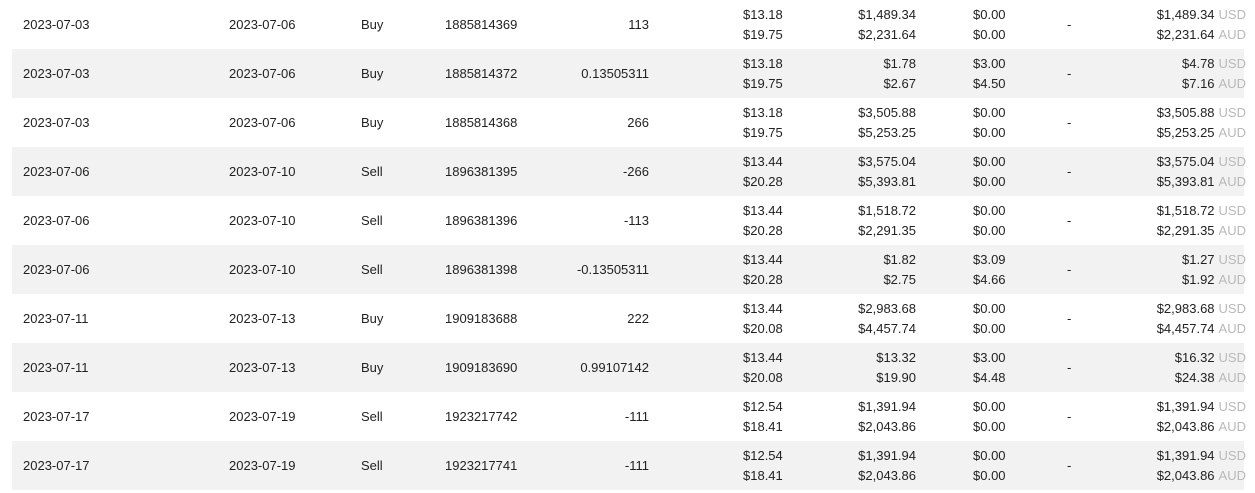  What do you see at coordinates (1169, 123) in the screenshot?
I see `total-pair: $3,505.88 USD $5,253.25 AUD` at bounding box center [1169, 123].